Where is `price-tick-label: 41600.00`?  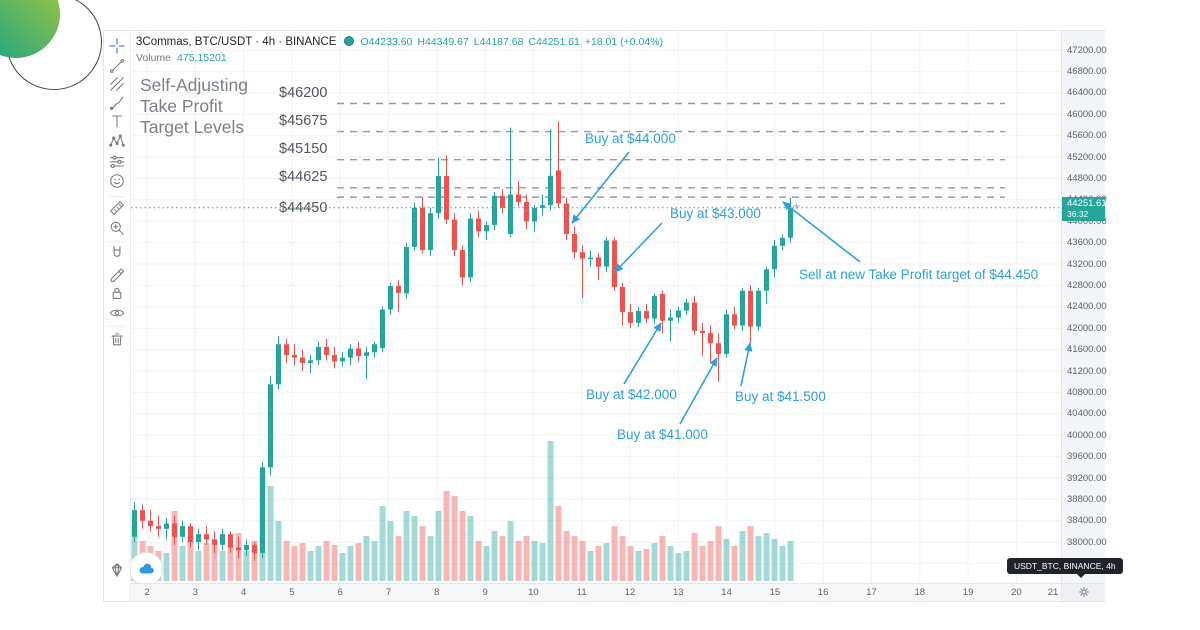
price-tick-label: 41600.00 is located at coordinates (1087, 350).